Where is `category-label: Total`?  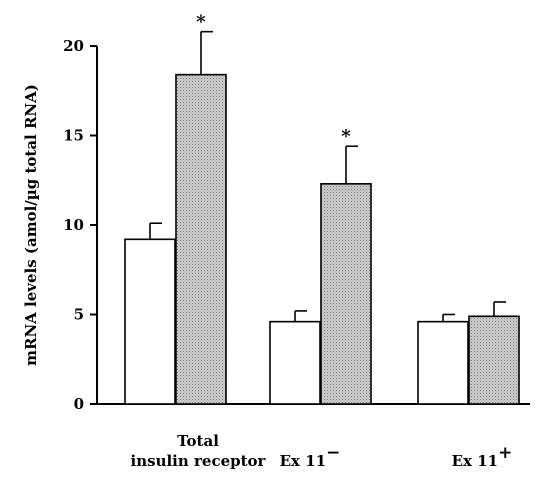 category-label: Total is located at coordinates (198, 441).